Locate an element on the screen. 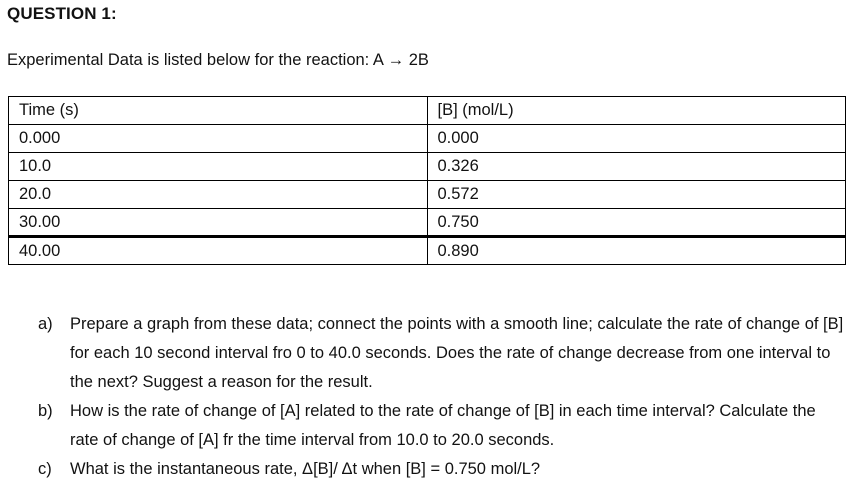 The height and width of the screenshot is (487, 854). table-row: 30.00 0.750 is located at coordinates (427, 222).